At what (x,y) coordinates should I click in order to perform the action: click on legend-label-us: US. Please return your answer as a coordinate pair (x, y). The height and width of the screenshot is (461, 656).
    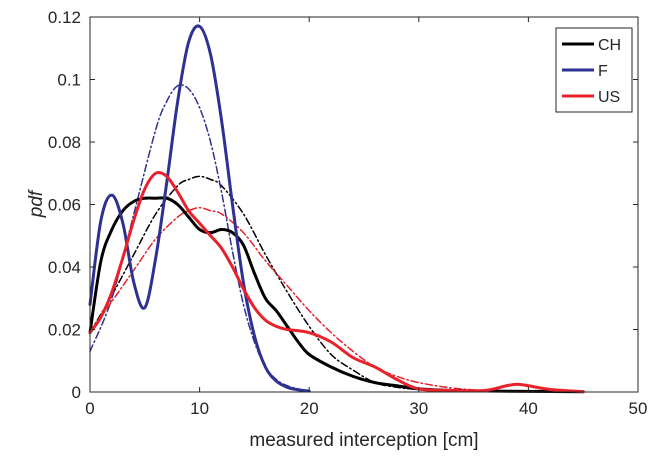
    Looking at the image, I should click on (609, 97).